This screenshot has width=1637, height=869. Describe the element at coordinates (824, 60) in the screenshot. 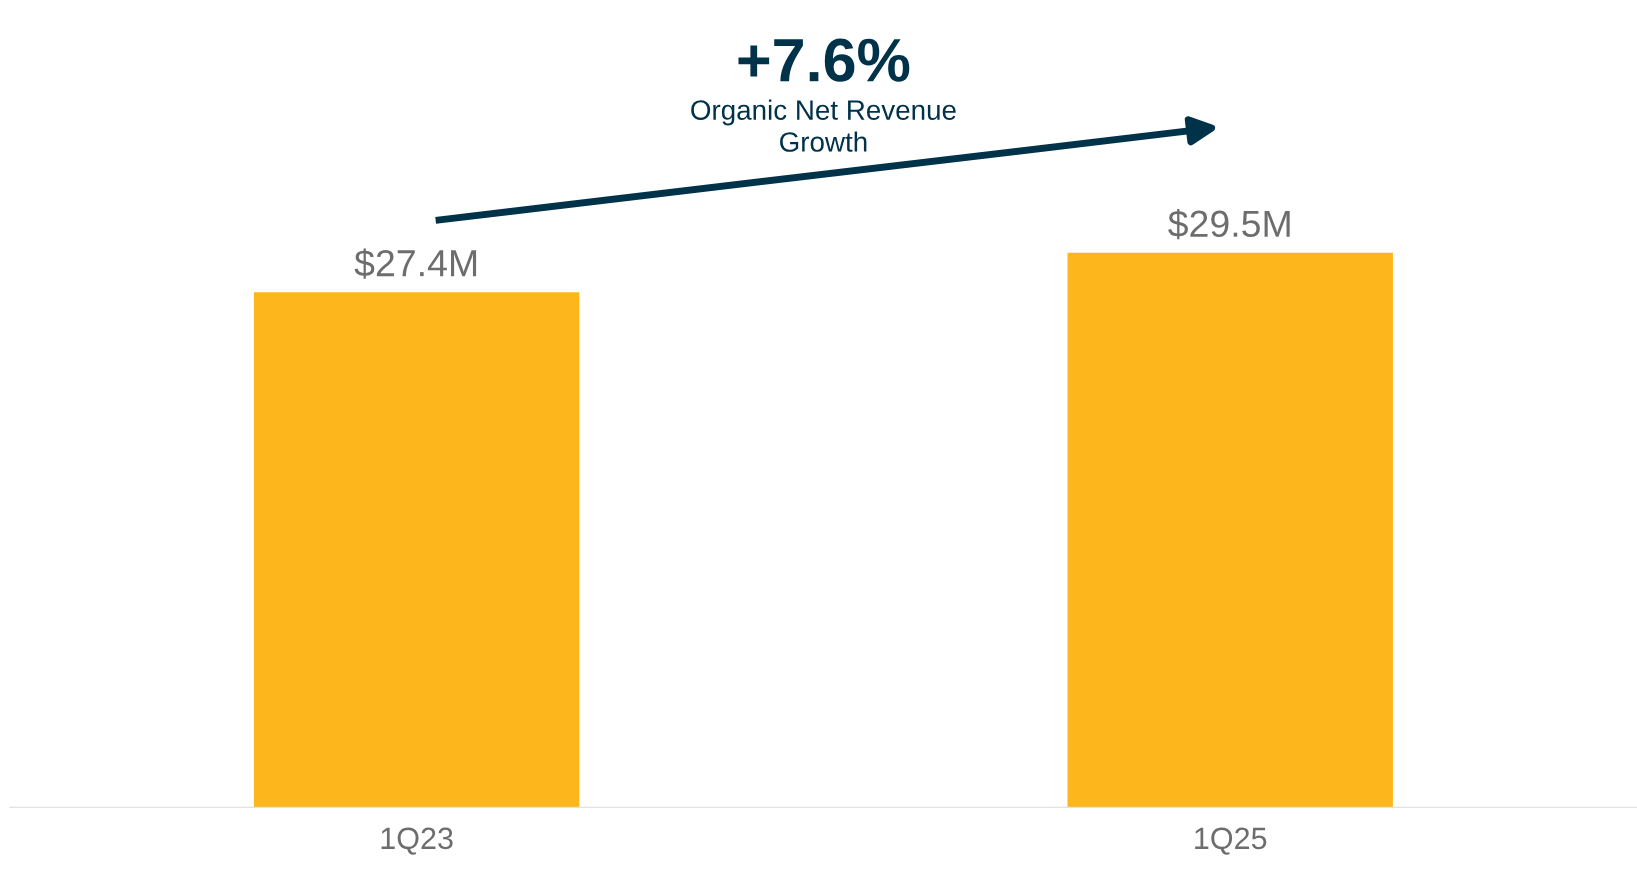

I see `text: +7.6%` at that location.